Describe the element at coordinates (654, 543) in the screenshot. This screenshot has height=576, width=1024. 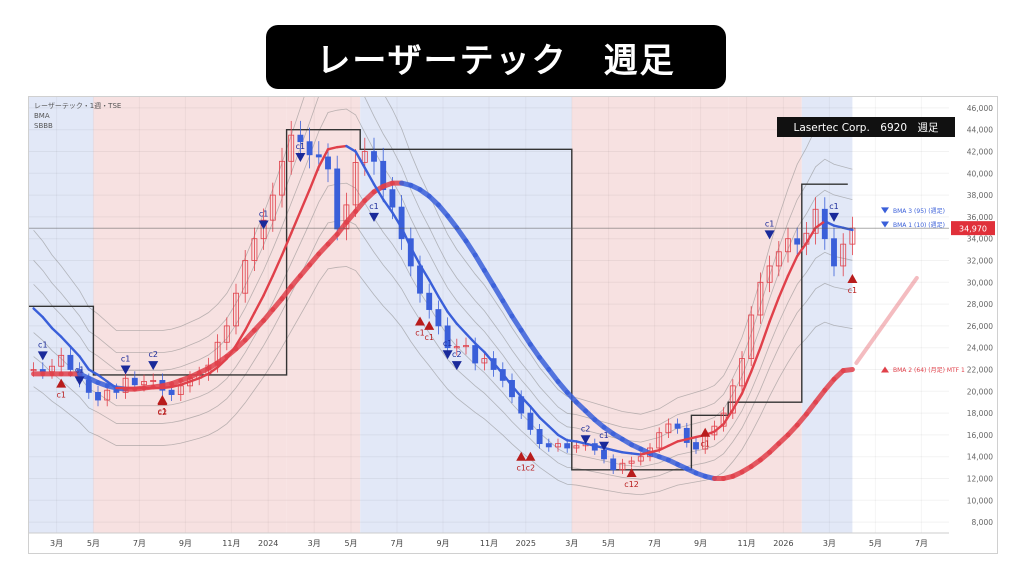
I see `x-tick-14: 7月` at that location.